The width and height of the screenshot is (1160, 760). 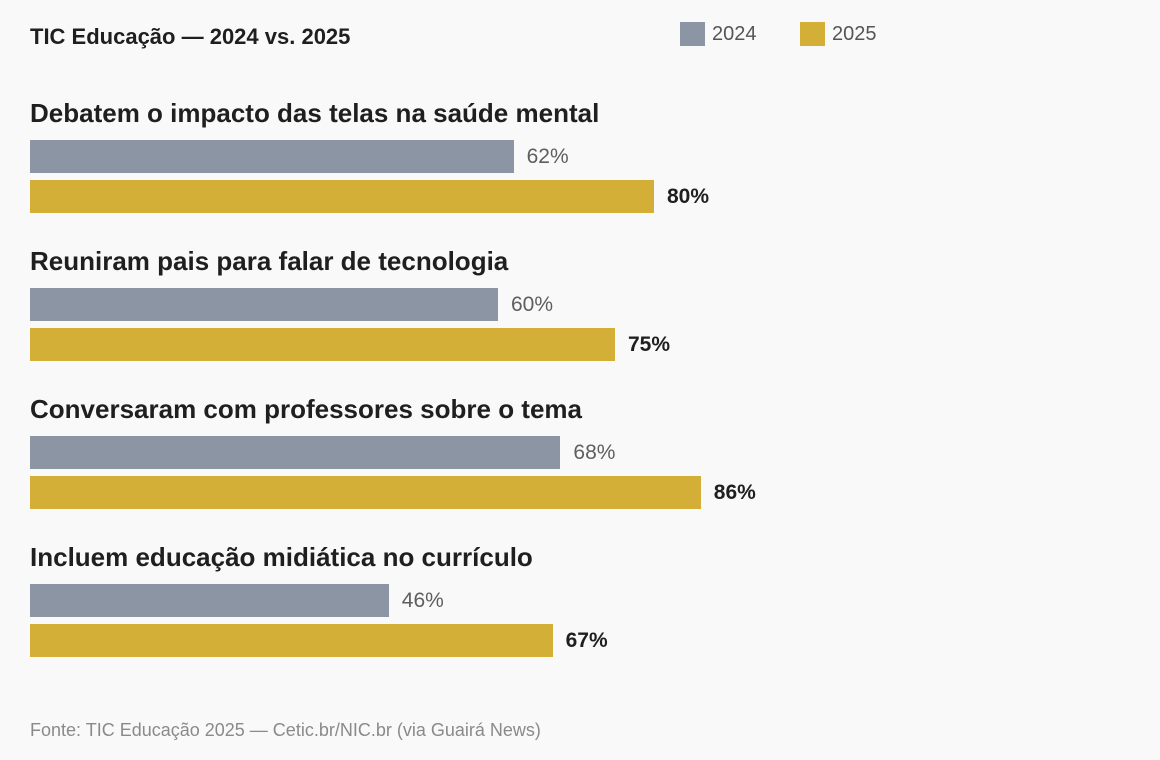 What do you see at coordinates (532, 304) in the screenshot?
I see `value-label-2024: 60%` at bounding box center [532, 304].